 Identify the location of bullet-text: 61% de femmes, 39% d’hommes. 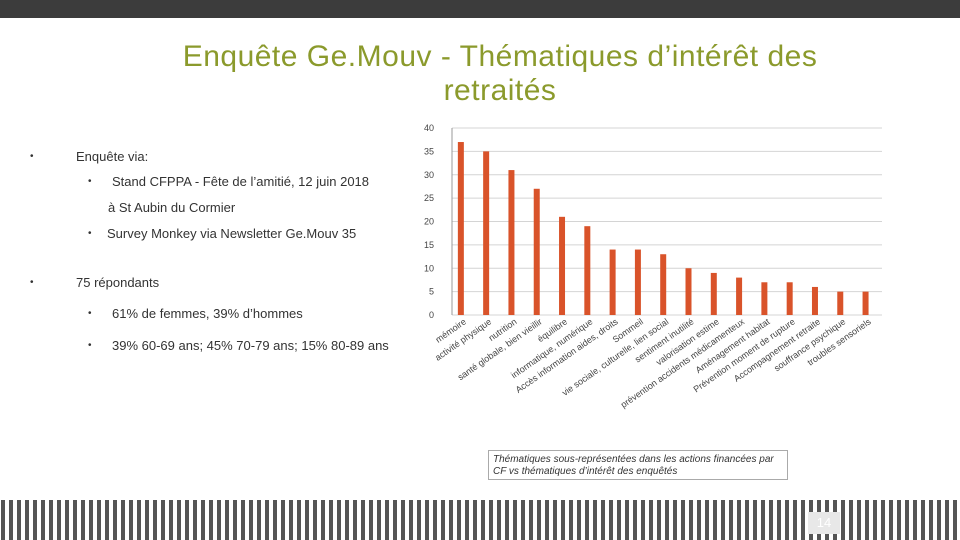
(207, 313).